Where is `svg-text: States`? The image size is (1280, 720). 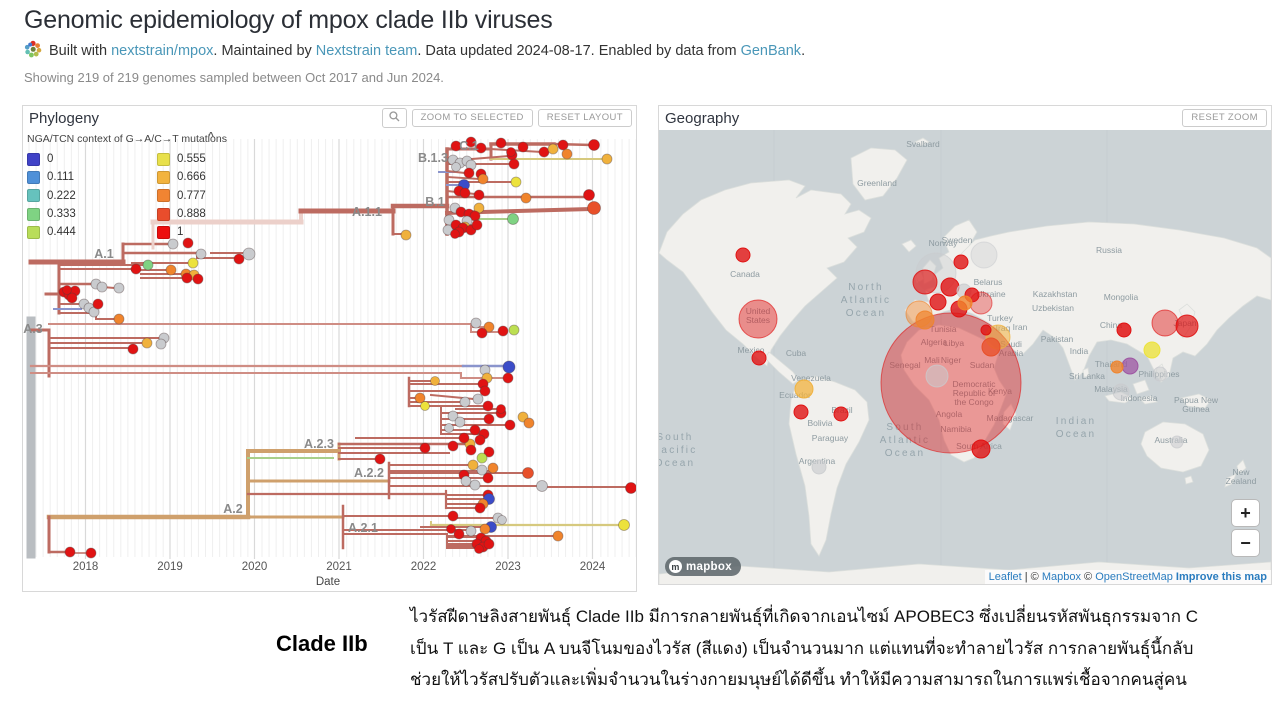
svg-text: States is located at coordinates (758, 320).